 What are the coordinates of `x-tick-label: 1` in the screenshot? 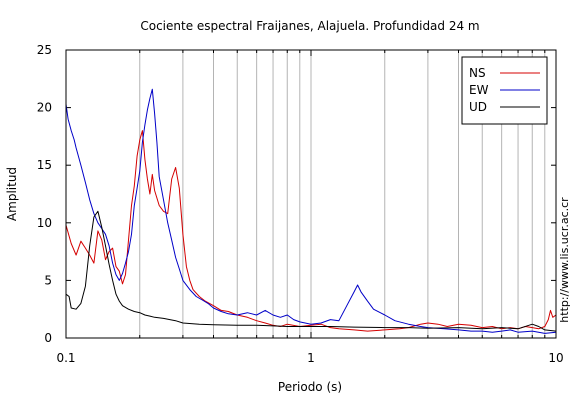 It's located at (311, 358).